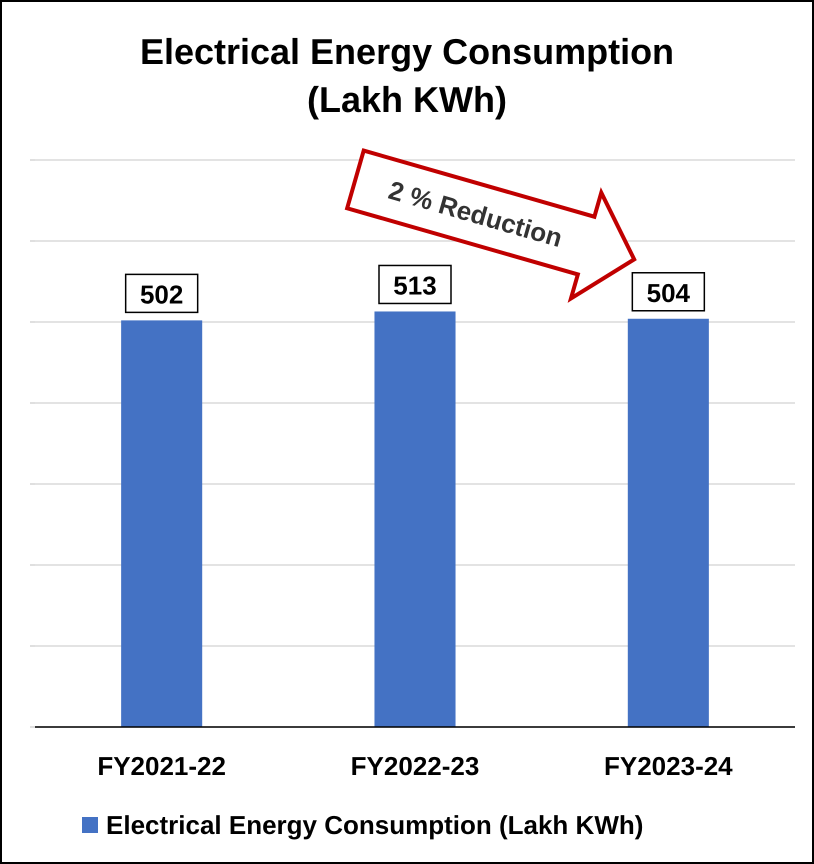  What do you see at coordinates (415, 766) in the screenshot?
I see `x-tick-label: FY2022-23` at bounding box center [415, 766].